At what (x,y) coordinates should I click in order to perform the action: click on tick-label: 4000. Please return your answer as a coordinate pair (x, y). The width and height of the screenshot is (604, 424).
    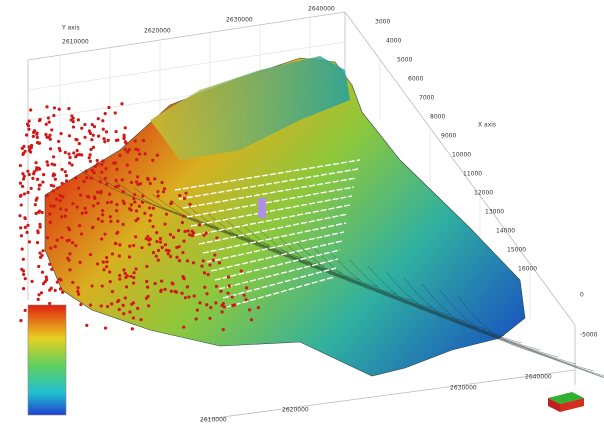
    Looking at the image, I should click on (393, 41).